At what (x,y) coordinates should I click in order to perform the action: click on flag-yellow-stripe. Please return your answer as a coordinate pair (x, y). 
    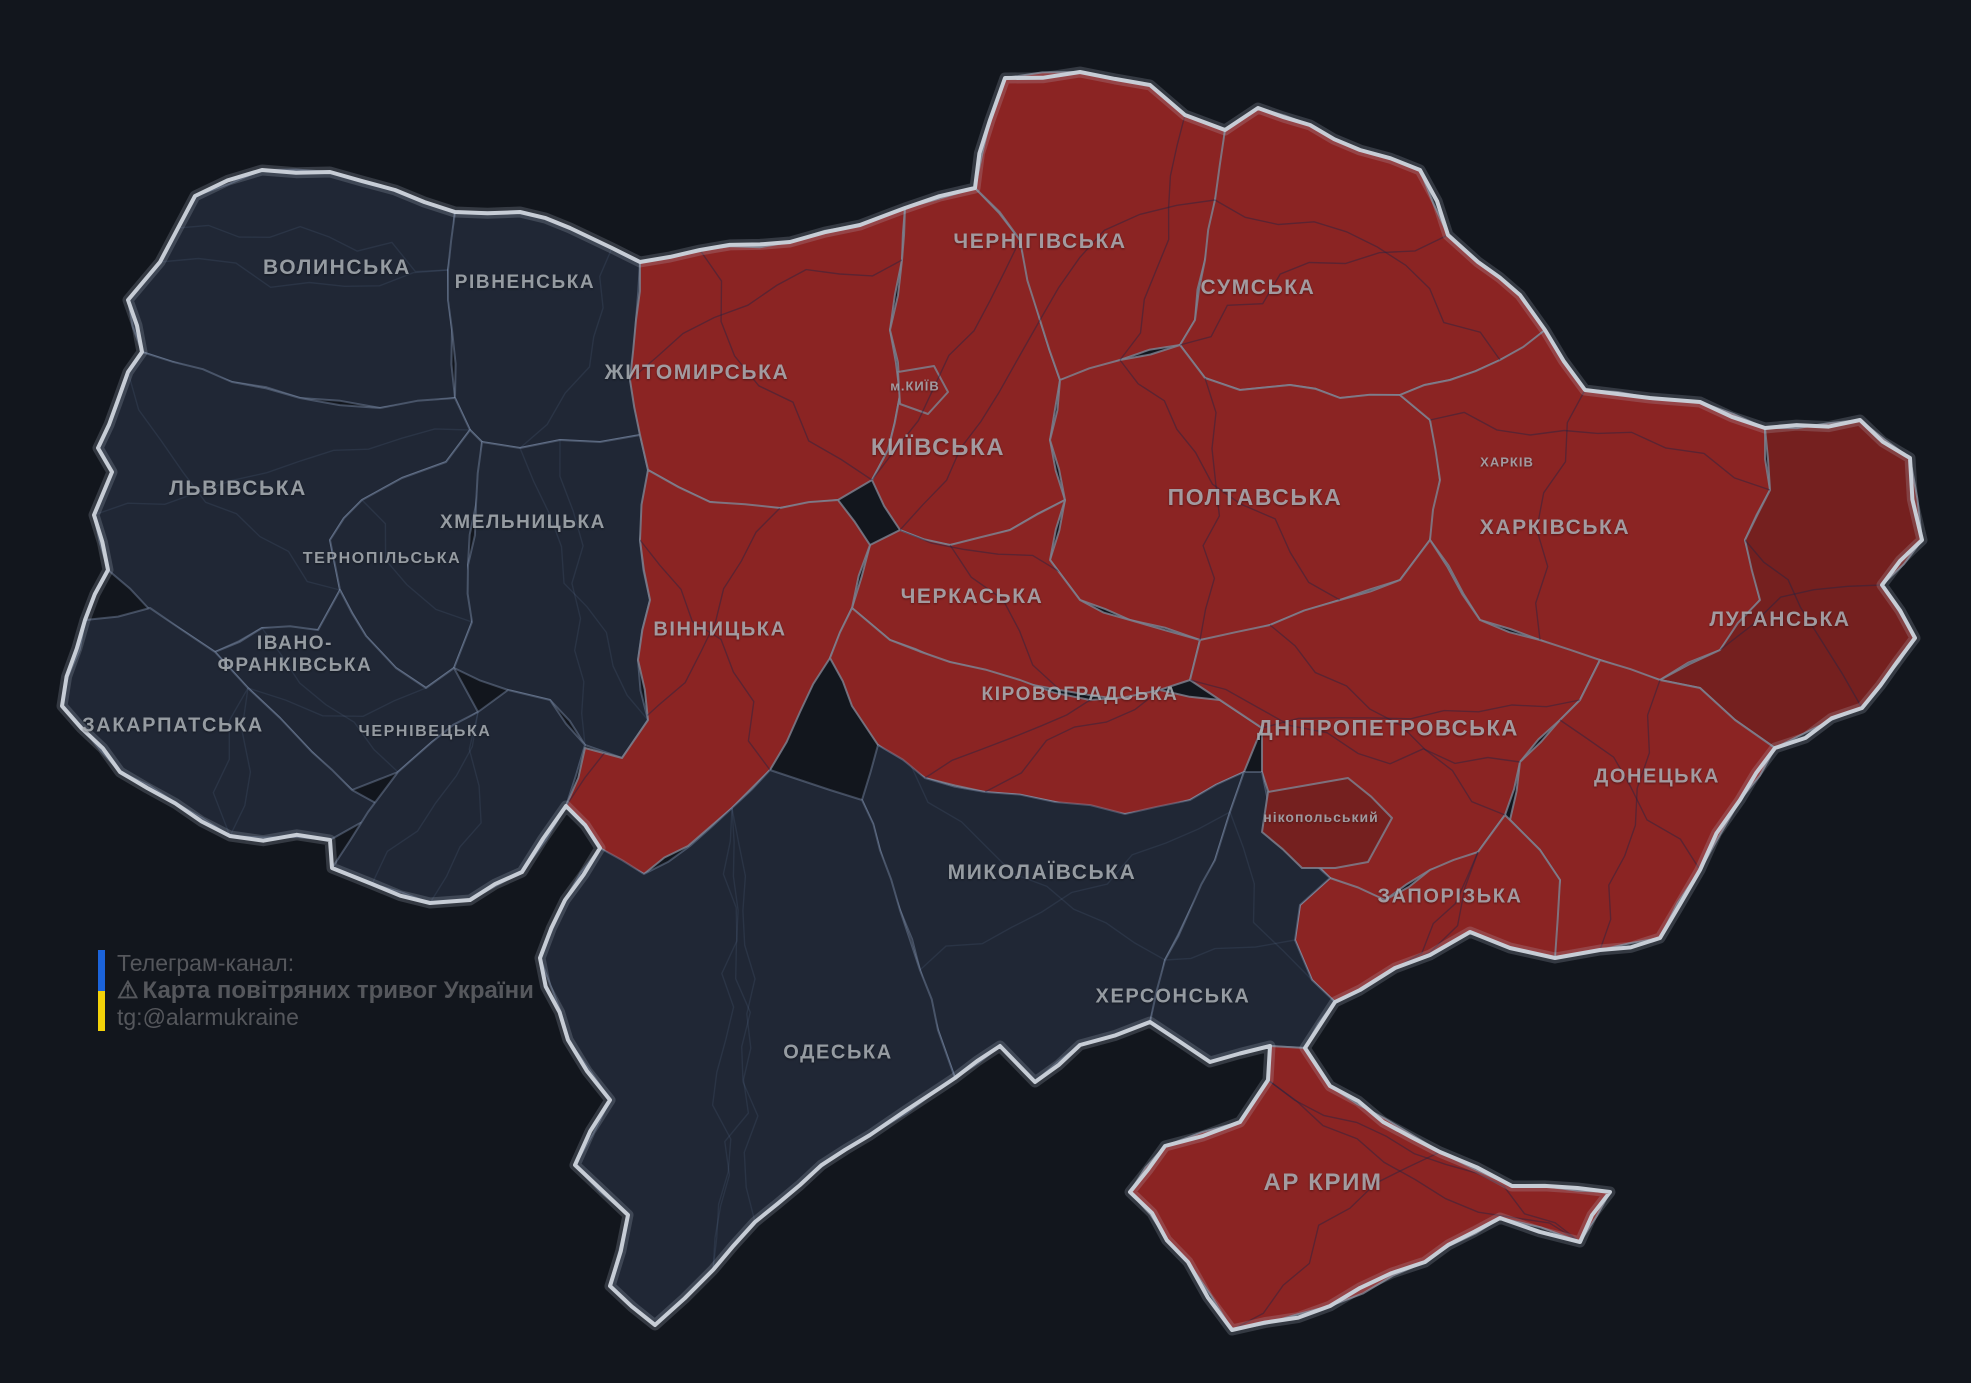
    Looking at the image, I should click on (101, 1010).